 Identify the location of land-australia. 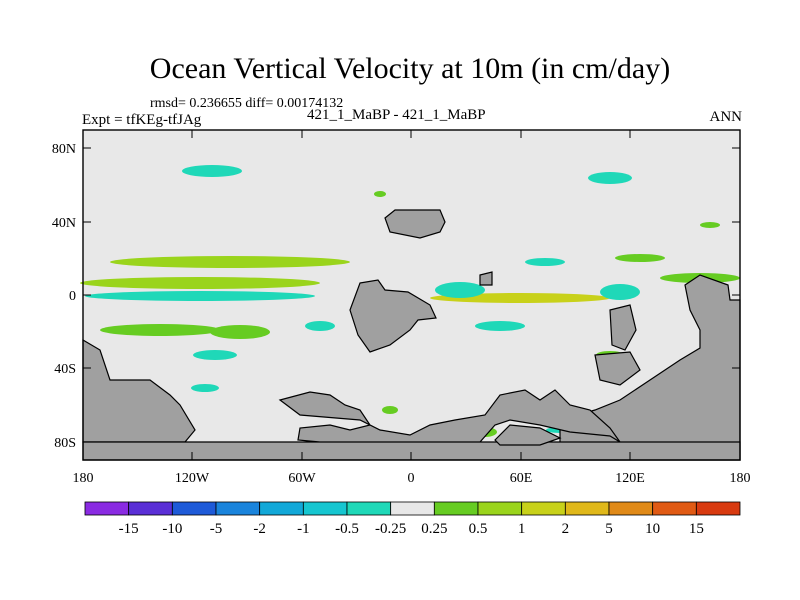
(617, 368).